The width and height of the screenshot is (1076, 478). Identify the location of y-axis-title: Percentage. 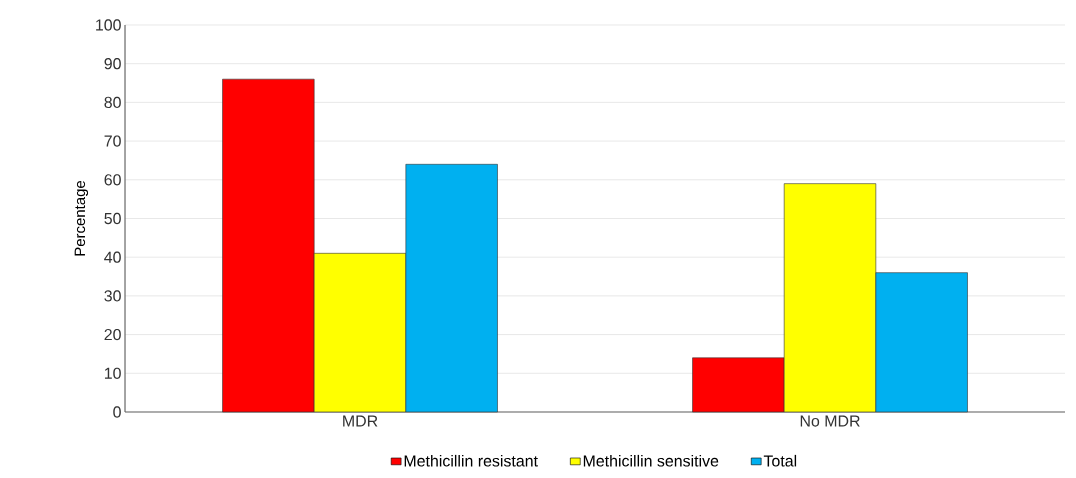
(81, 218).